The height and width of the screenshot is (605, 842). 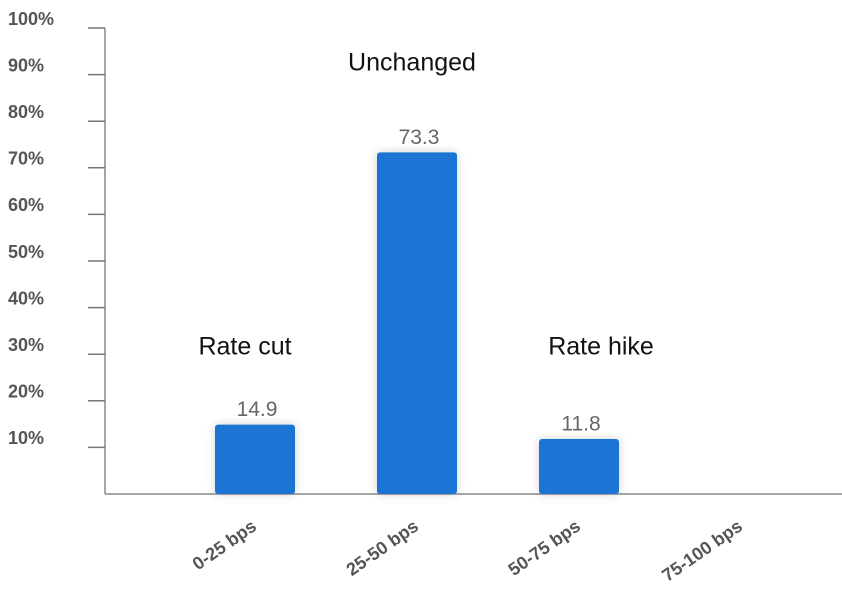 What do you see at coordinates (26, 298) in the screenshot?
I see `y-tick-label: 40%` at bounding box center [26, 298].